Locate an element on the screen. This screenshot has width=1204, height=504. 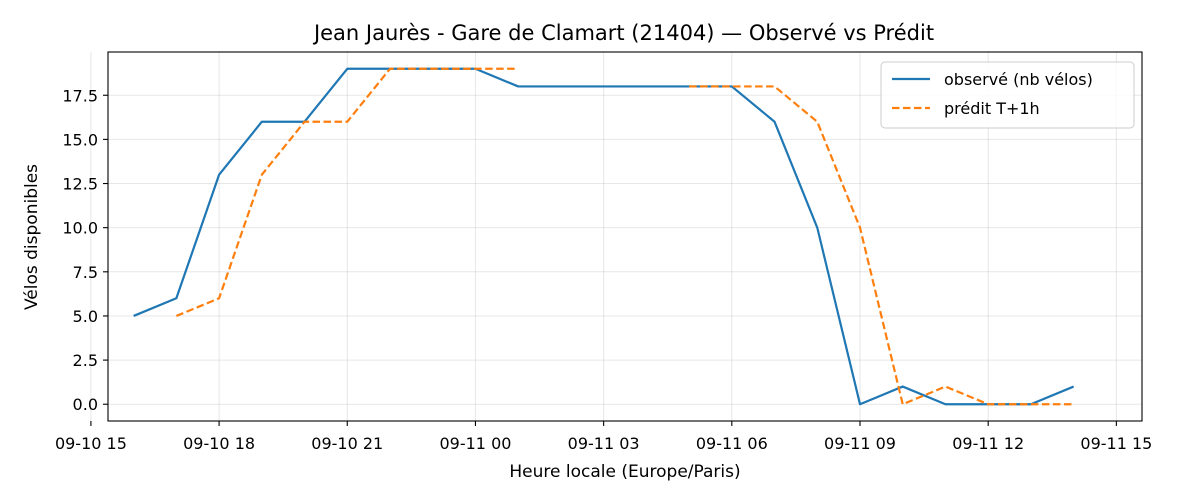
y-tick-label: 12.5 is located at coordinates (80, 184).